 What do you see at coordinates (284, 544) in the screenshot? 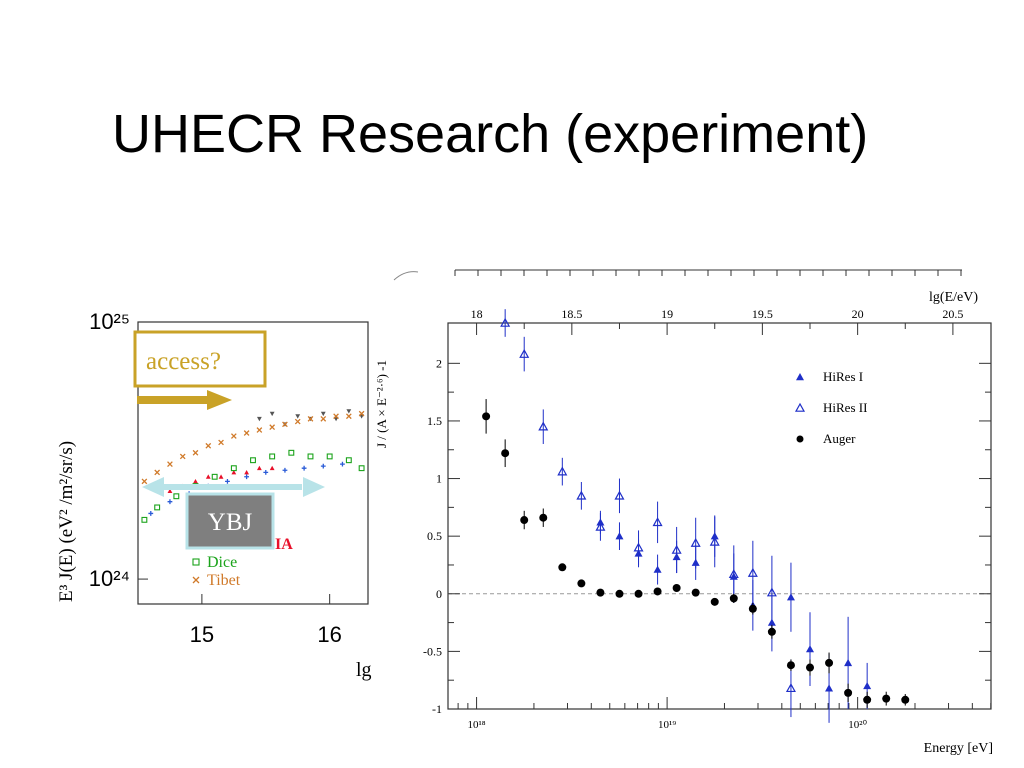
I see `left-legend-label-0: IA` at bounding box center [284, 544].